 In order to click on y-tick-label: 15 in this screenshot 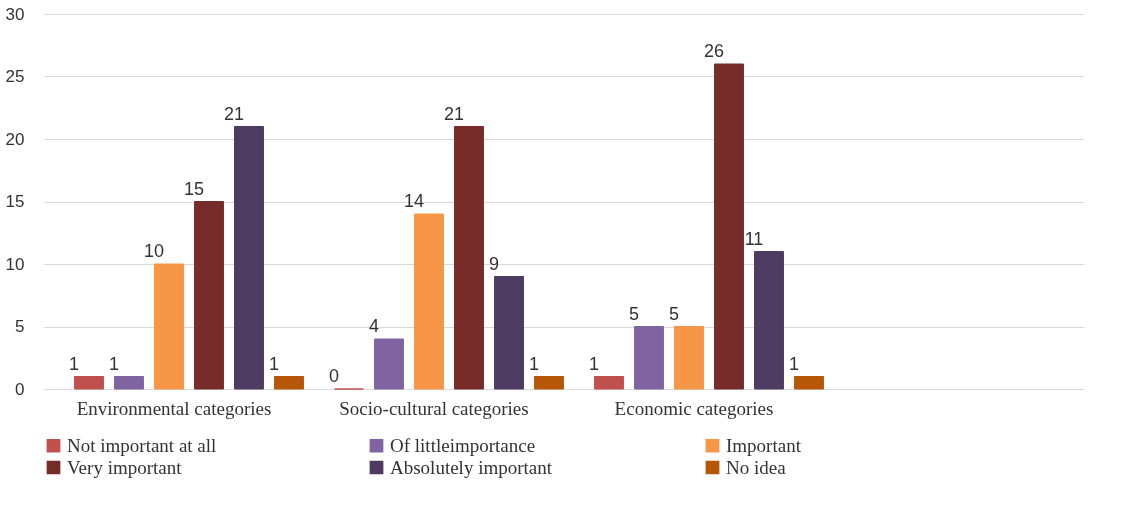, I will do `click(15, 201)`.